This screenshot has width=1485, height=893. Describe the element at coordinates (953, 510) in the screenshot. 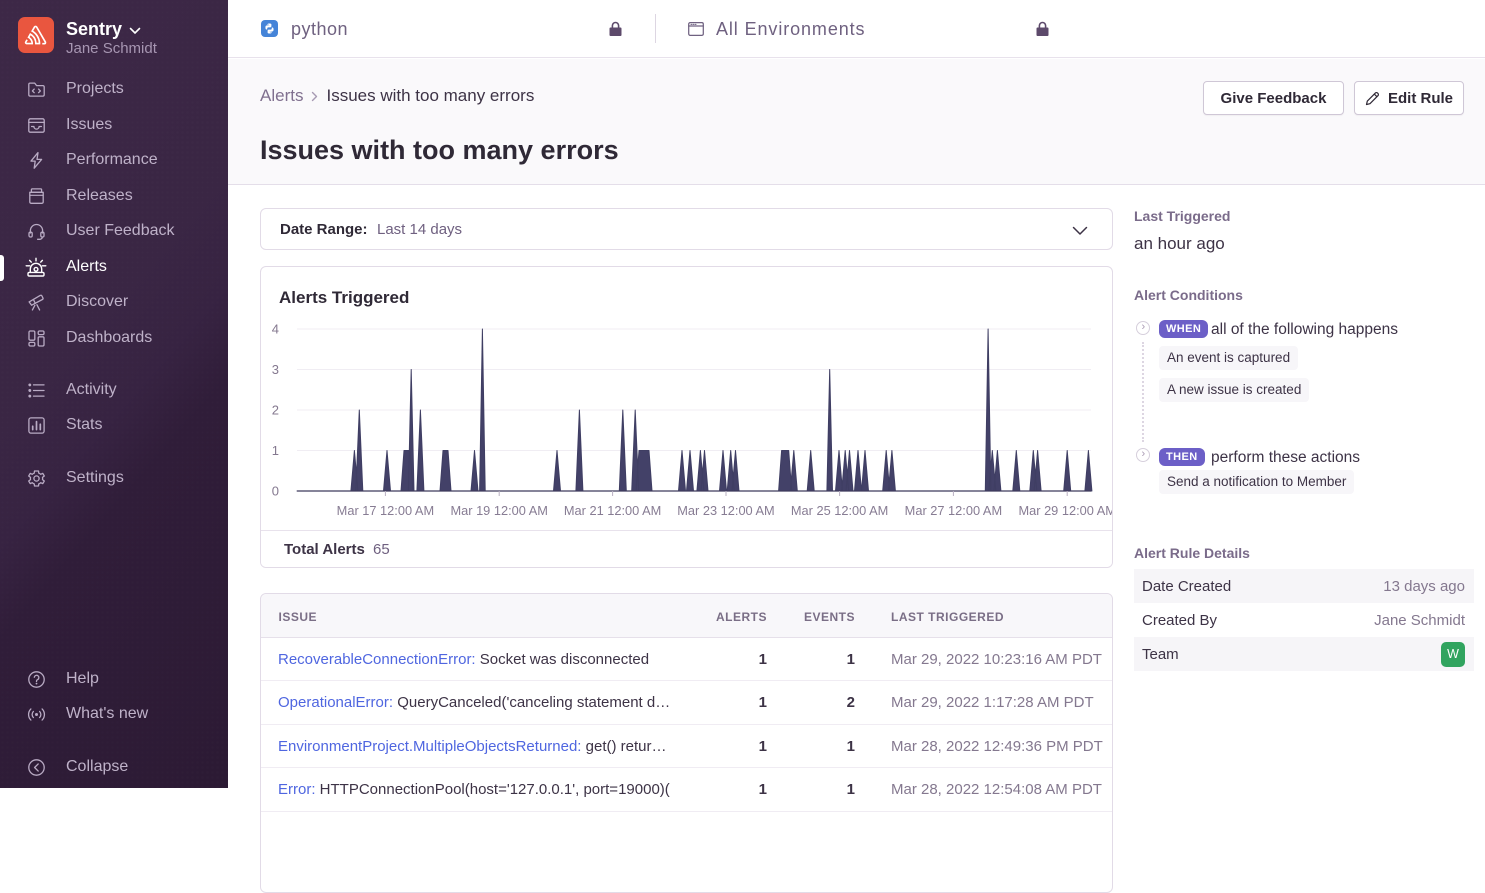

I see `svg-text: Mar 27 12:00 AM` at that location.